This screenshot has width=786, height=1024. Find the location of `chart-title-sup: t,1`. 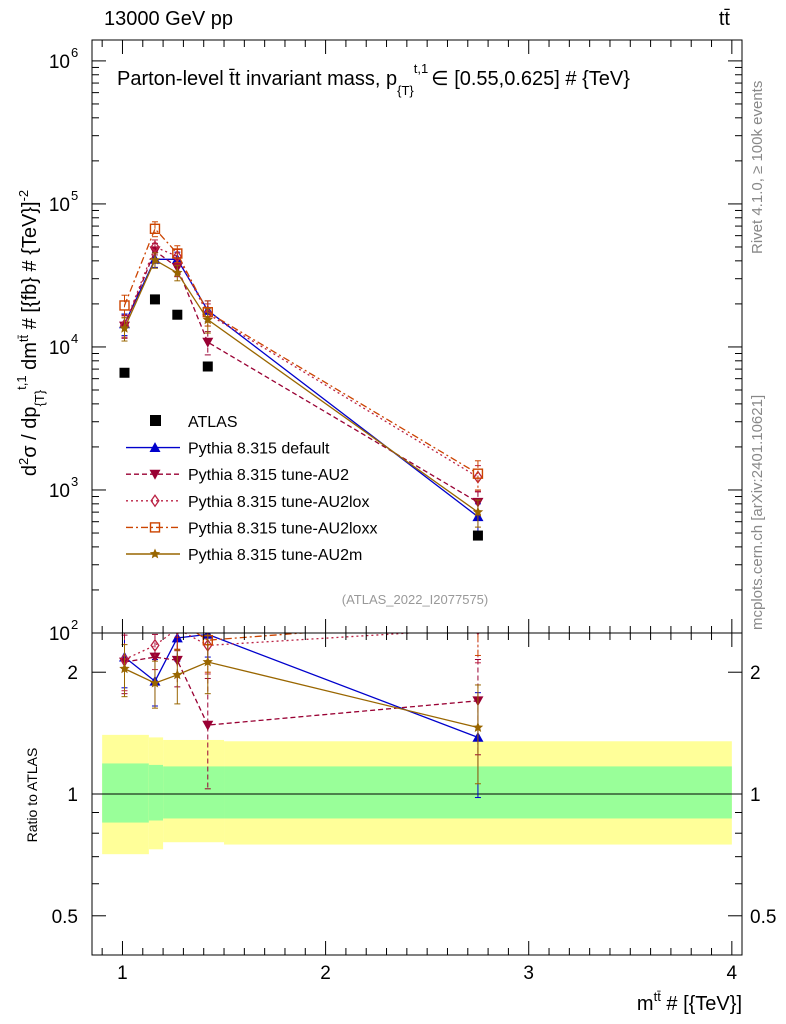

chart-title-sup: t,1 is located at coordinates (421, 68).